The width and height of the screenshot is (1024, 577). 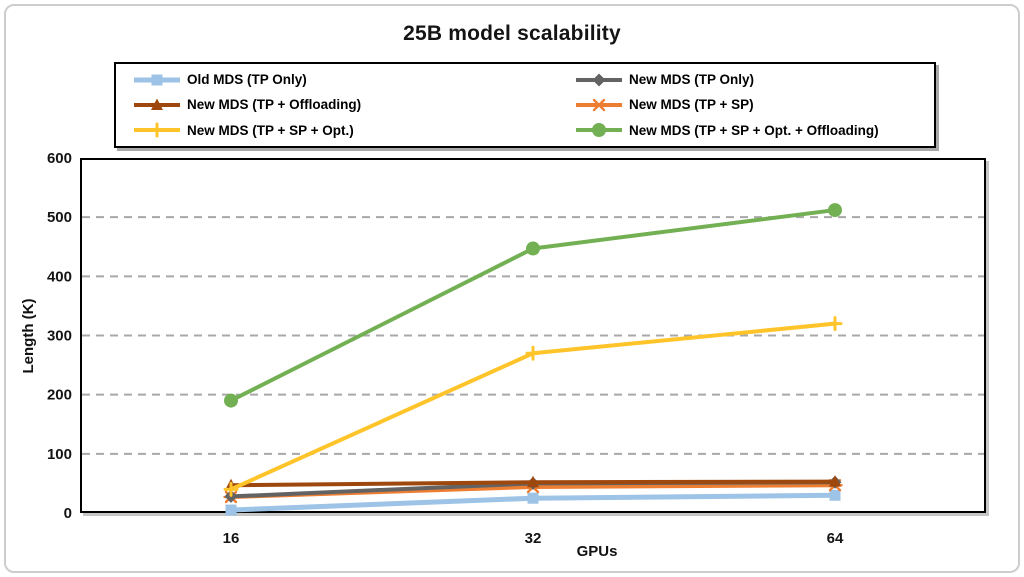 I want to click on legend-label: New MDS (TP + SP + Opt. + Offloading), so click(x=754, y=130).